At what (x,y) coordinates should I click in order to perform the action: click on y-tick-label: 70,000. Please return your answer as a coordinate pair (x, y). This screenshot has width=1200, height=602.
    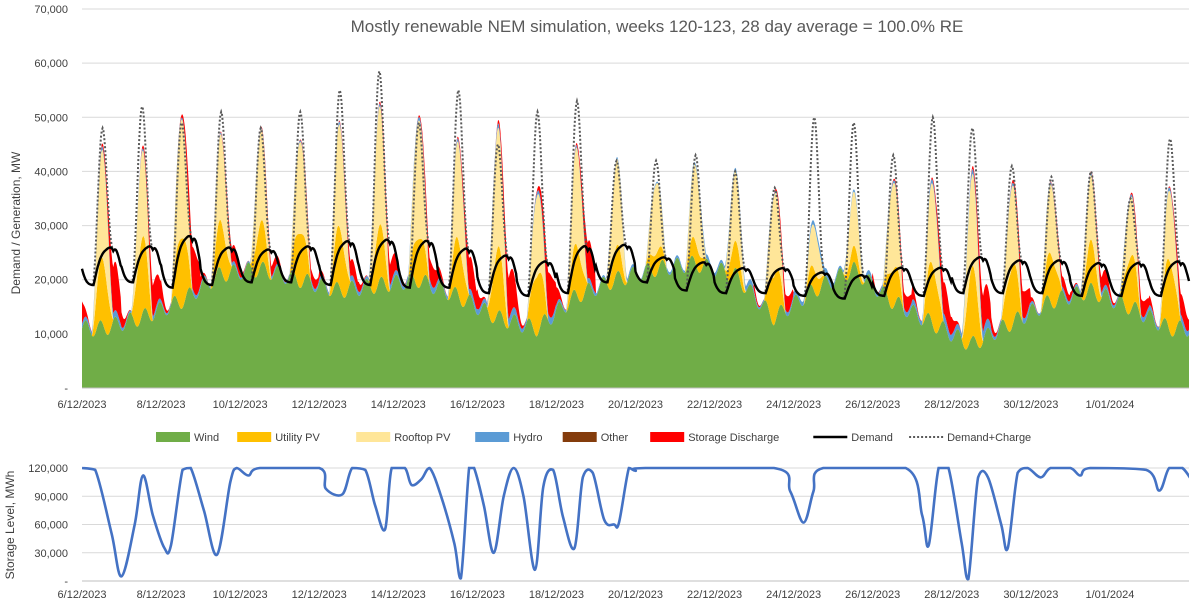
    Looking at the image, I should click on (51, 10).